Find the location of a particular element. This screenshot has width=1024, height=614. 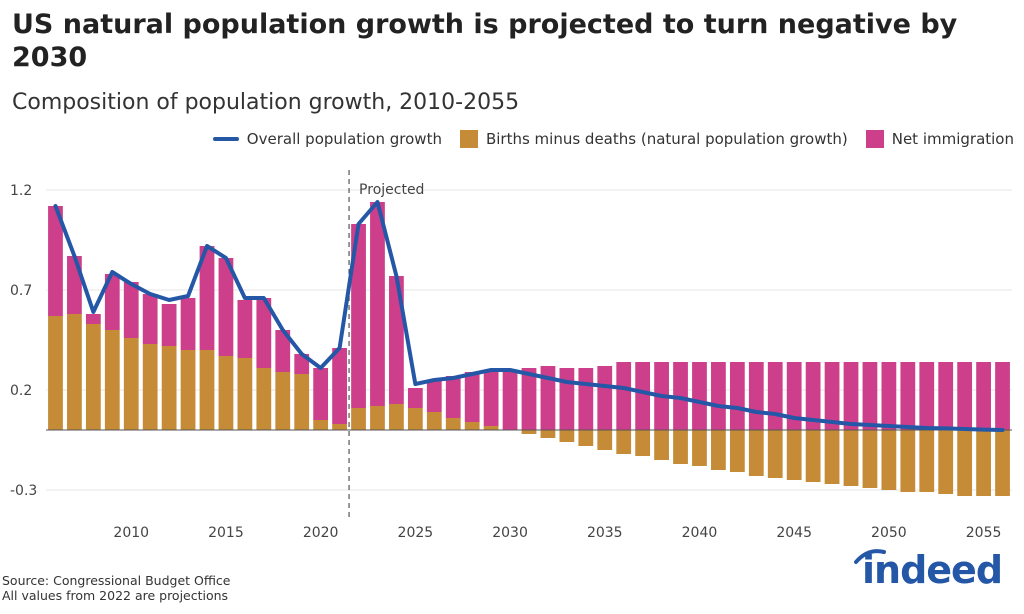

legend-item-immigration: Net immigration is located at coordinates (939, 139).